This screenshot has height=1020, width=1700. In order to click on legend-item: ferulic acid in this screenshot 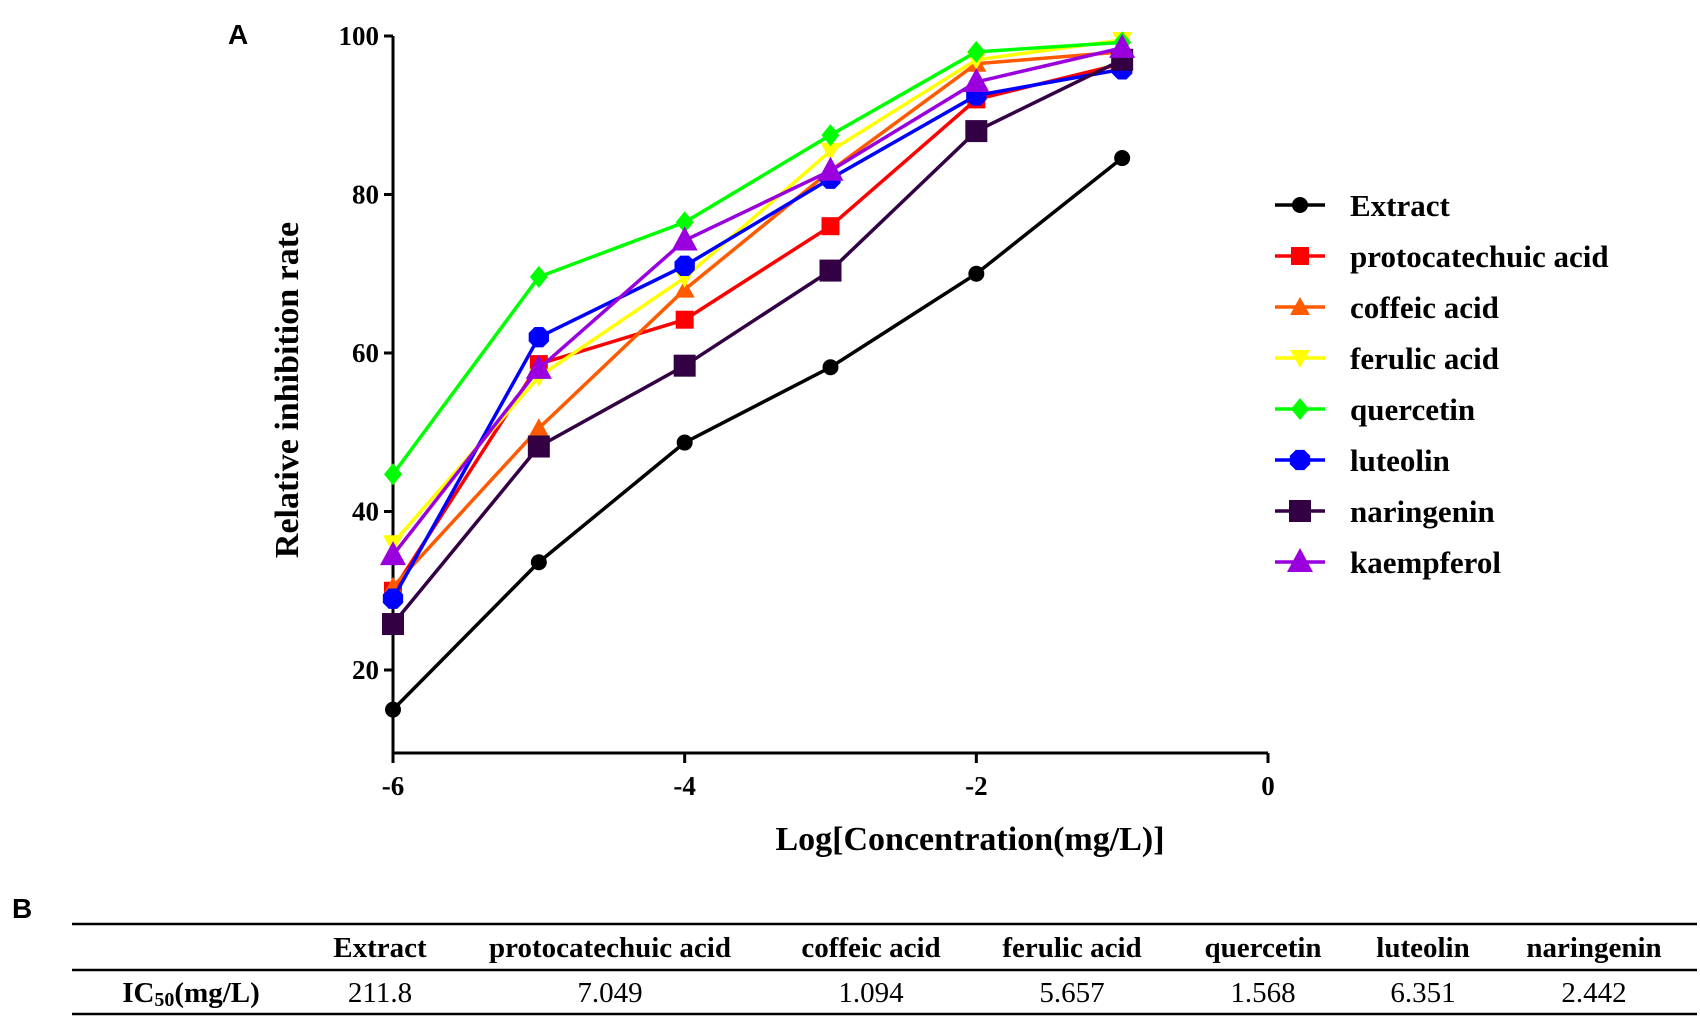, I will do `click(1387, 358)`.